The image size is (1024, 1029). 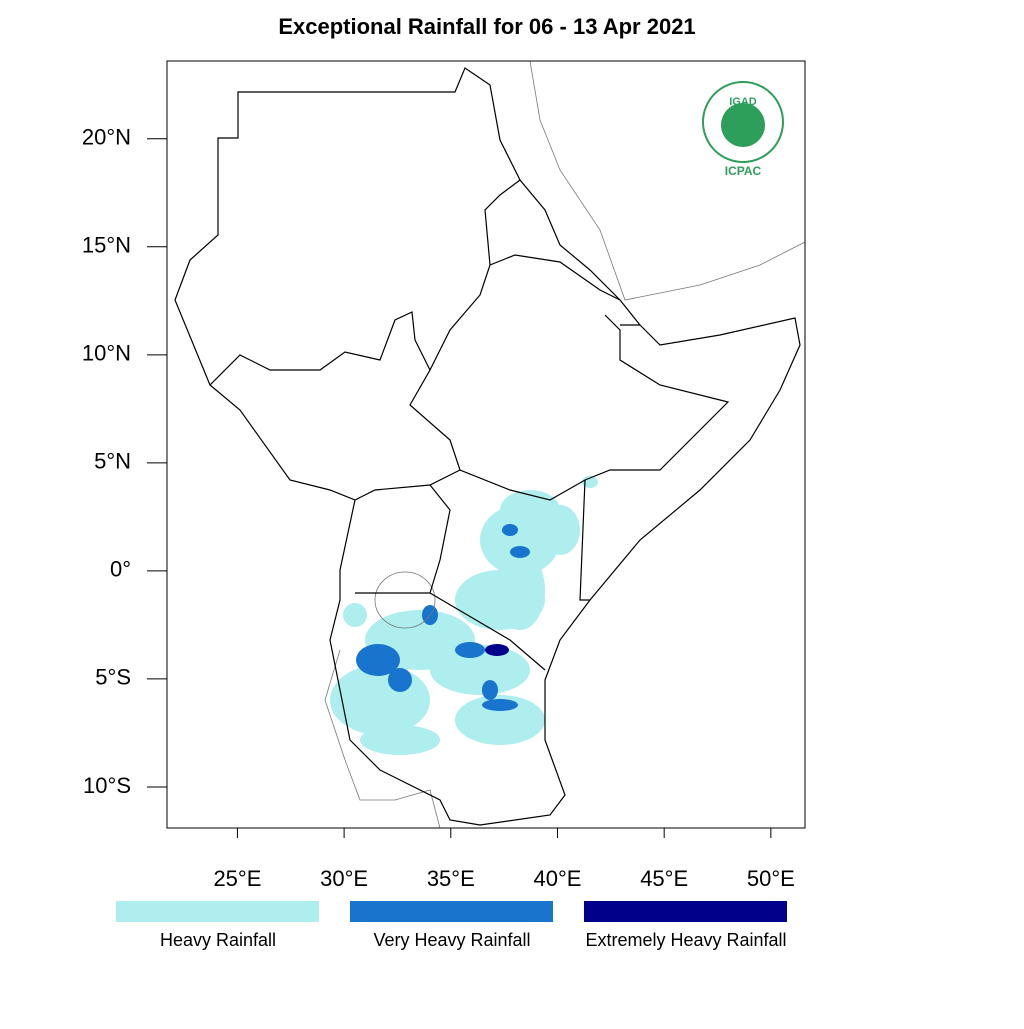 What do you see at coordinates (667, 180) in the screenshot?
I see `arabia-coast` at bounding box center [667, 180].